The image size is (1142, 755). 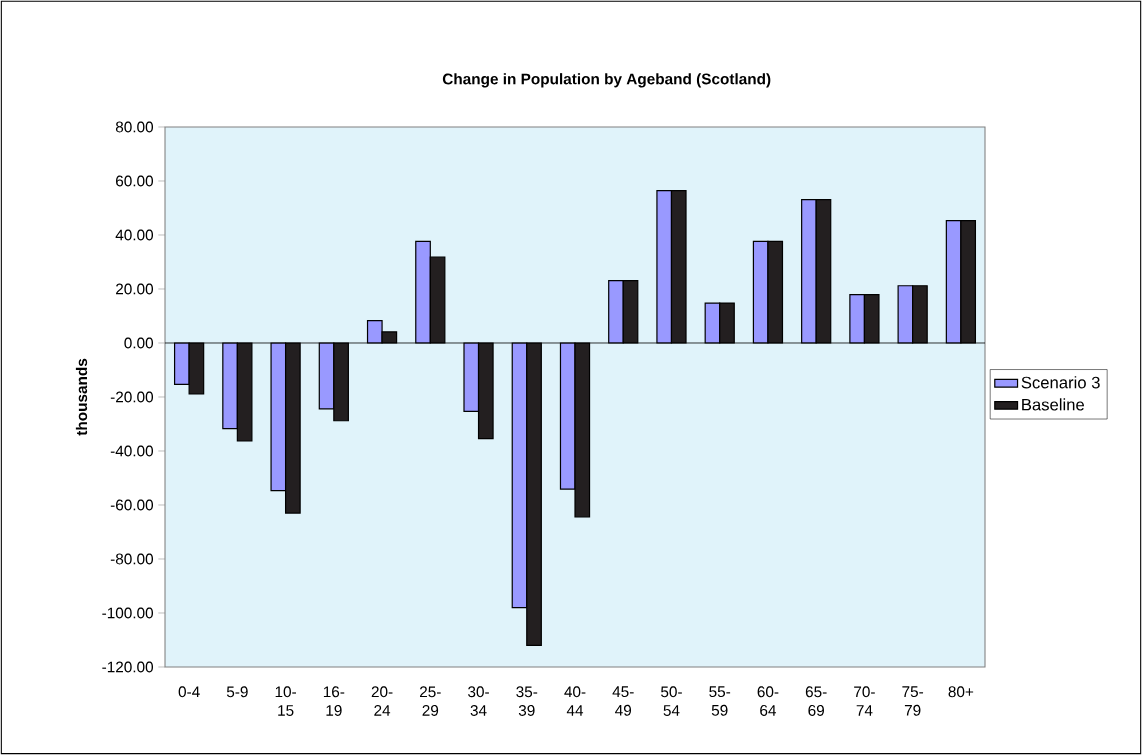 I want to click on x-tick-label: 70-74, so click(x=864, y=701).